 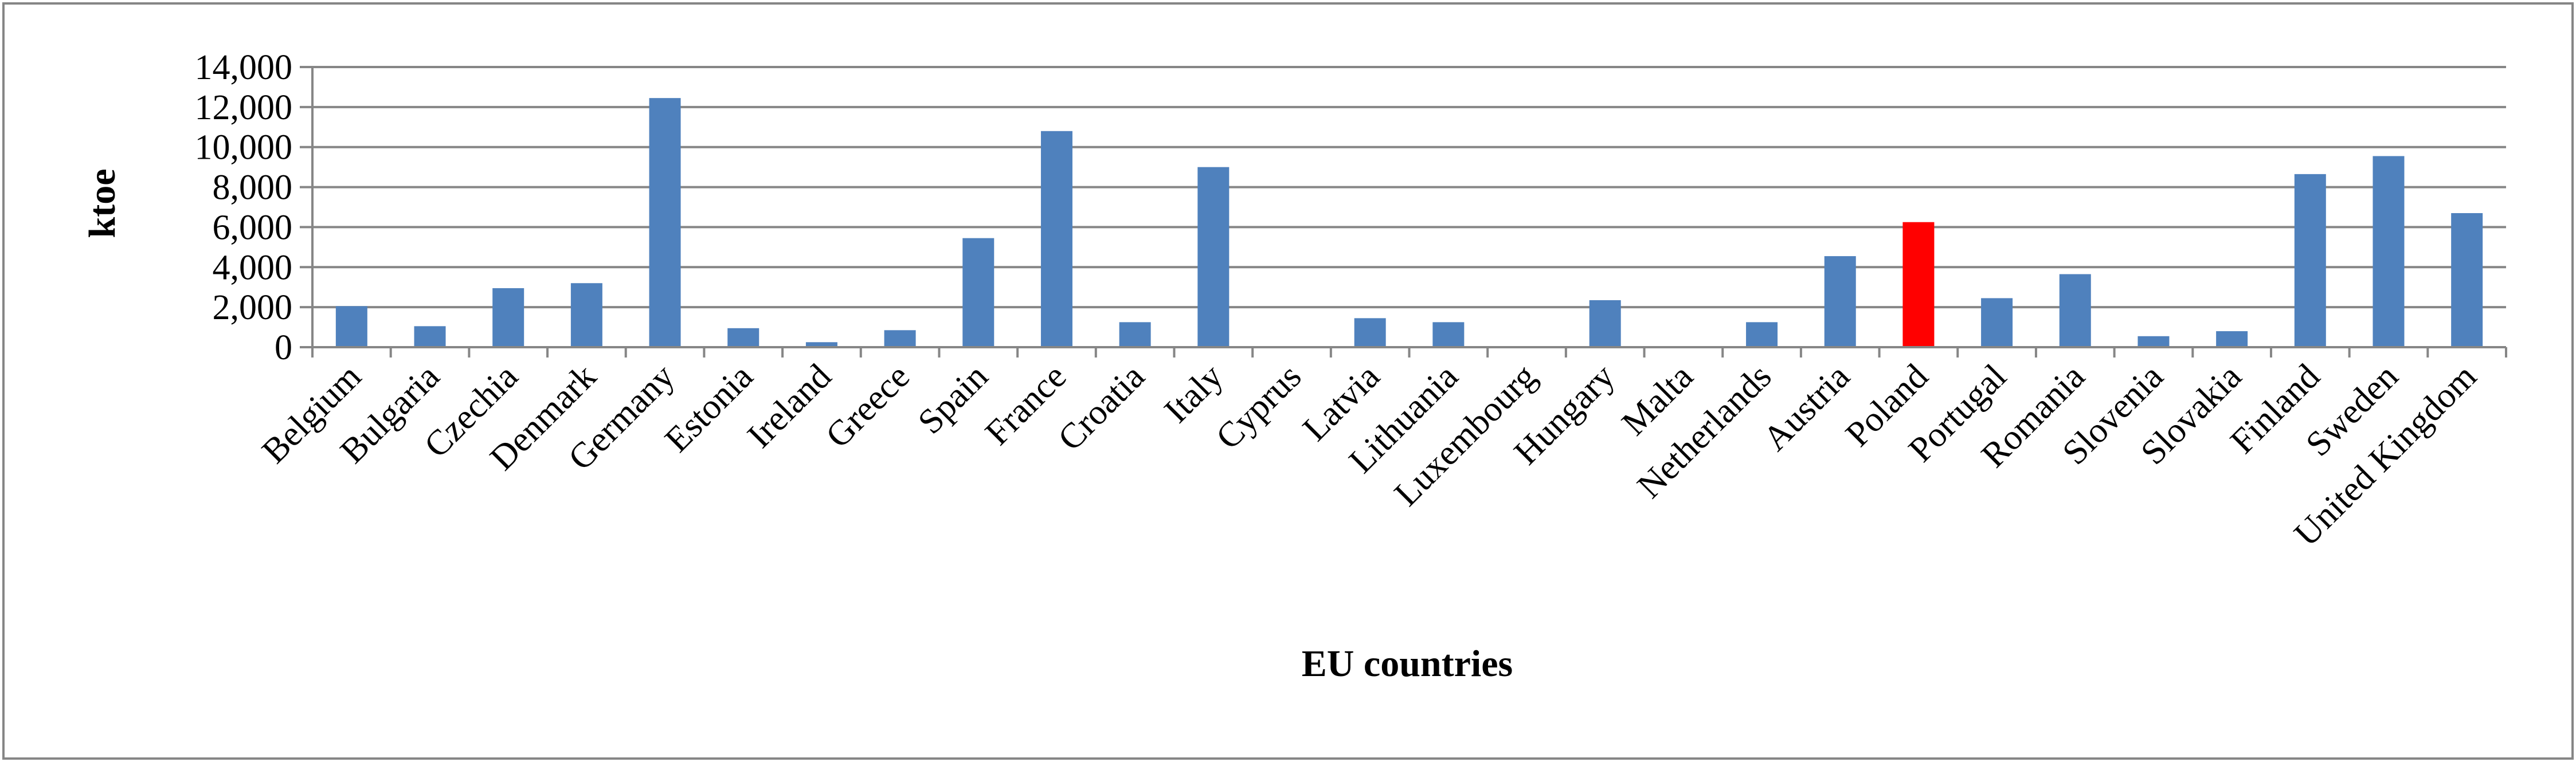 What do you see at coordinates (253, 227) in the screenshot?
I see `y-tick-label: 6,000` at bounding box center [253, 227].